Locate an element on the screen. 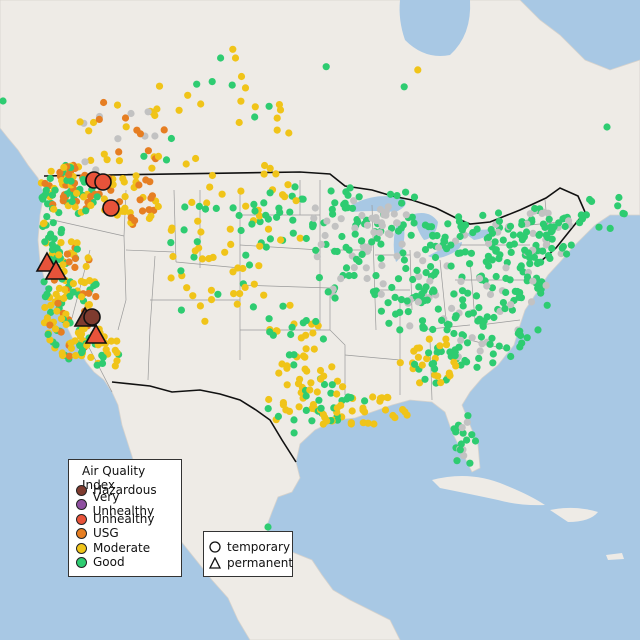 This screenshot has height=640, width=640. legend-row-moderate: Moderate is located at coordinates (113, 548).